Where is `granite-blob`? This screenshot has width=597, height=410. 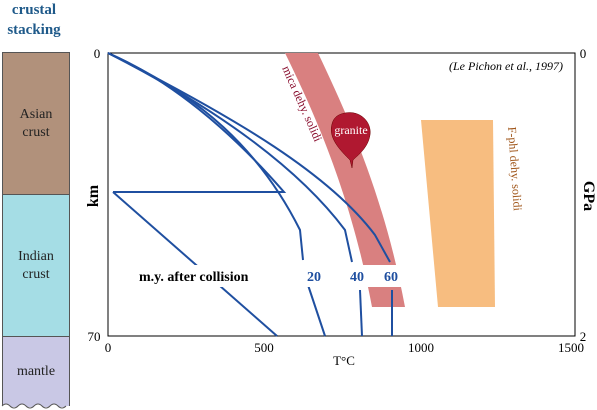 granite-blob is located at coordinates (350, 140).